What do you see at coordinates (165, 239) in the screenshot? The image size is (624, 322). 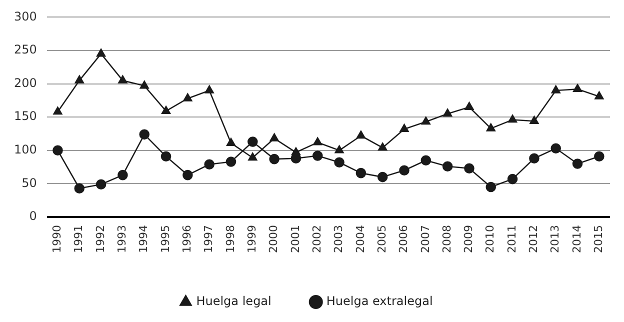 I see `x-tick-label: 1995` at bounding box center [165, 239].